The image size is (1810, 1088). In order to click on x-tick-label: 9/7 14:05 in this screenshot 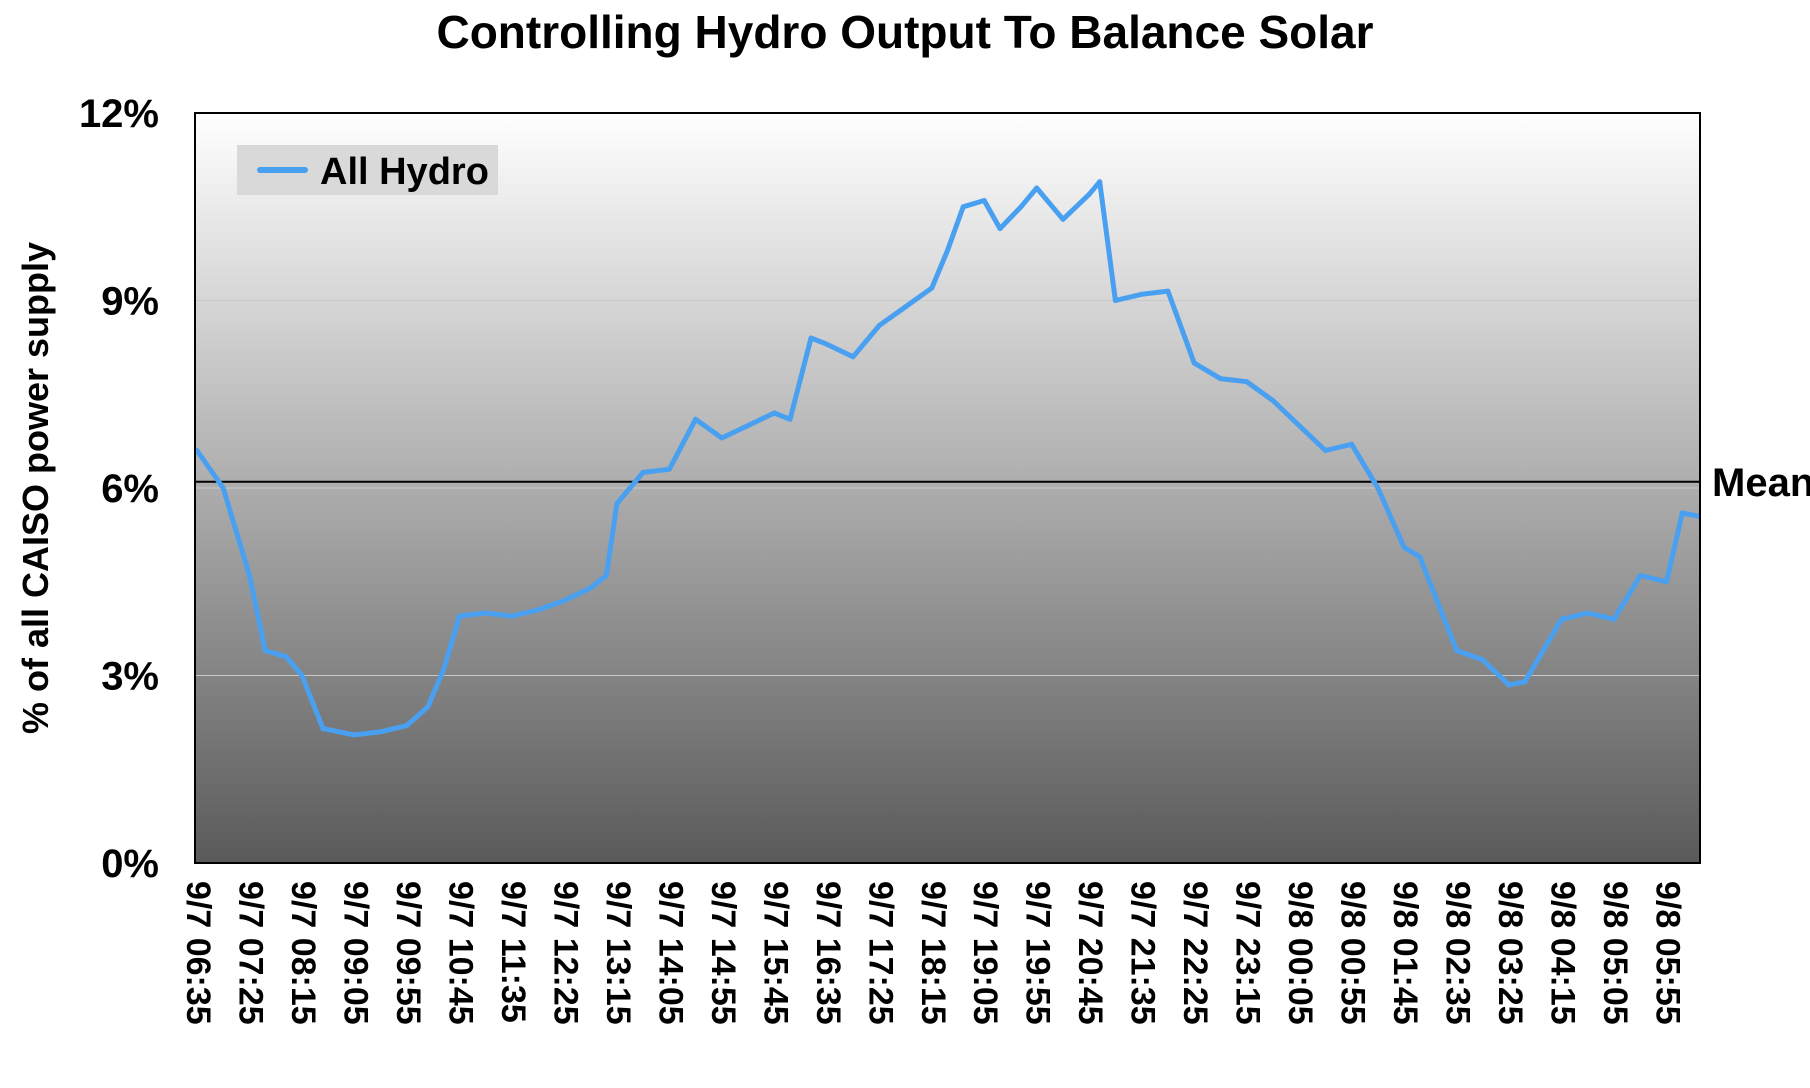, I will do `click(670, 953)`.